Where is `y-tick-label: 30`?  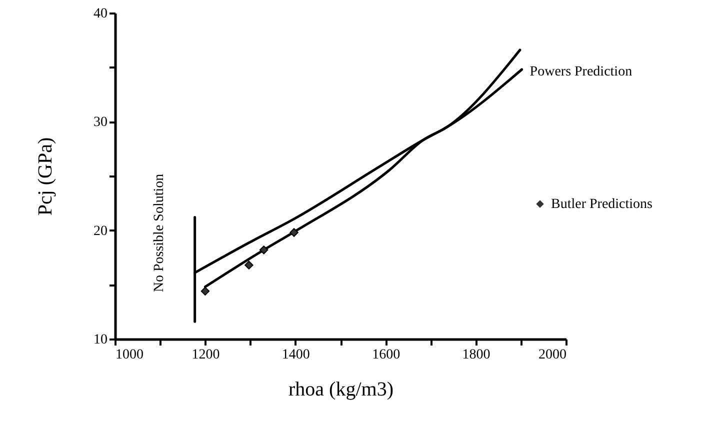
y-tick-label: 30 is located at coordinates (101, 122).